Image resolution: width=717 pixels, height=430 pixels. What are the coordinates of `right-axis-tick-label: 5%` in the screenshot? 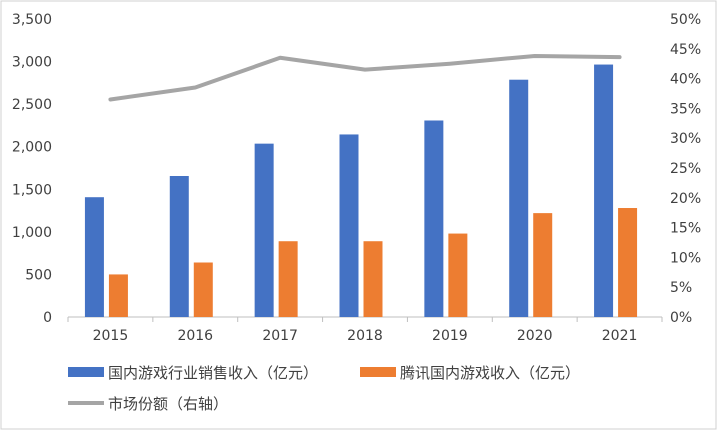 It's located at (681, 288).